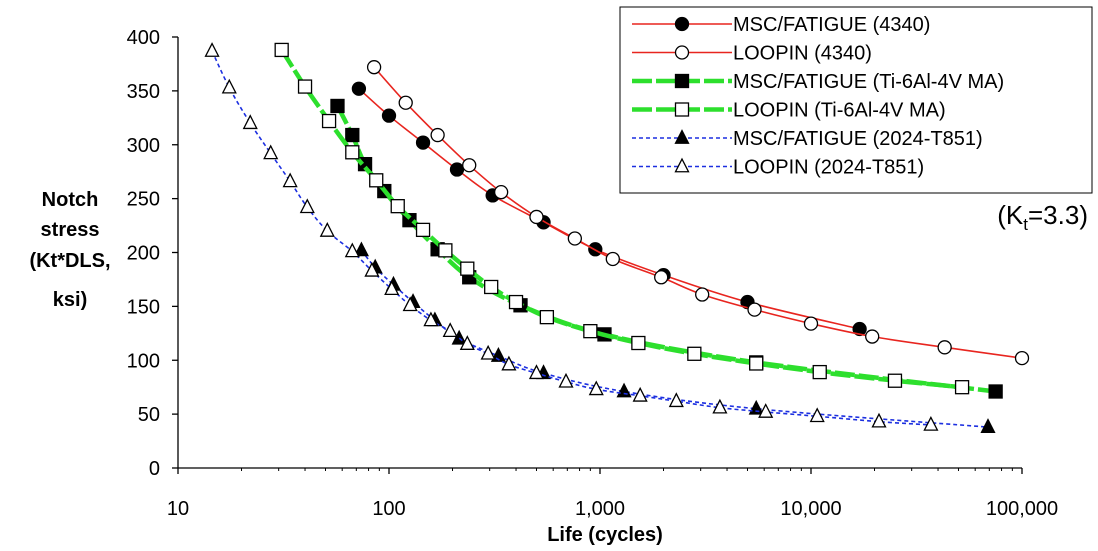 The height and width of the screenshot is (551, 1098). I want to click on y-ticks: 0 50 100 150 200 250 300 350 400, so click(152, 253).